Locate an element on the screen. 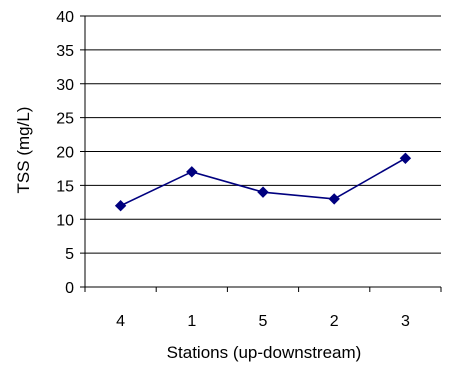 The image size is (454, 372). series-line is located at coordinates (263, 182).